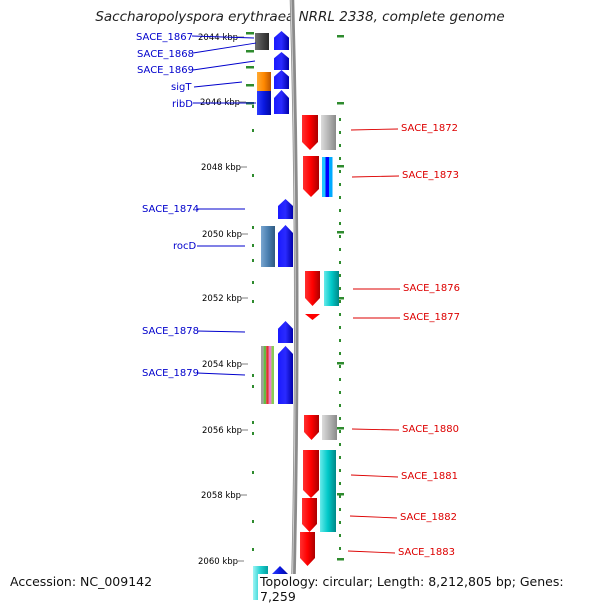 The width and height of the screenshot is (600, 604). What do you see at coordinates (181, 87) in the screenshot?
I see `gene-label-left: sigT` at bounding box center [181, 87].